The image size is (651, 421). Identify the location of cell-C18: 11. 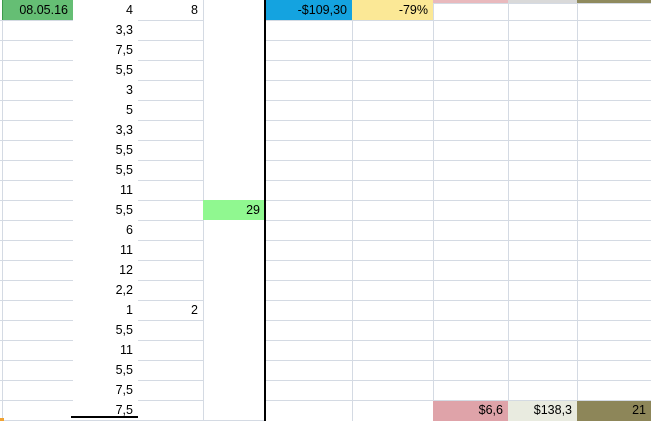
(126, 350).